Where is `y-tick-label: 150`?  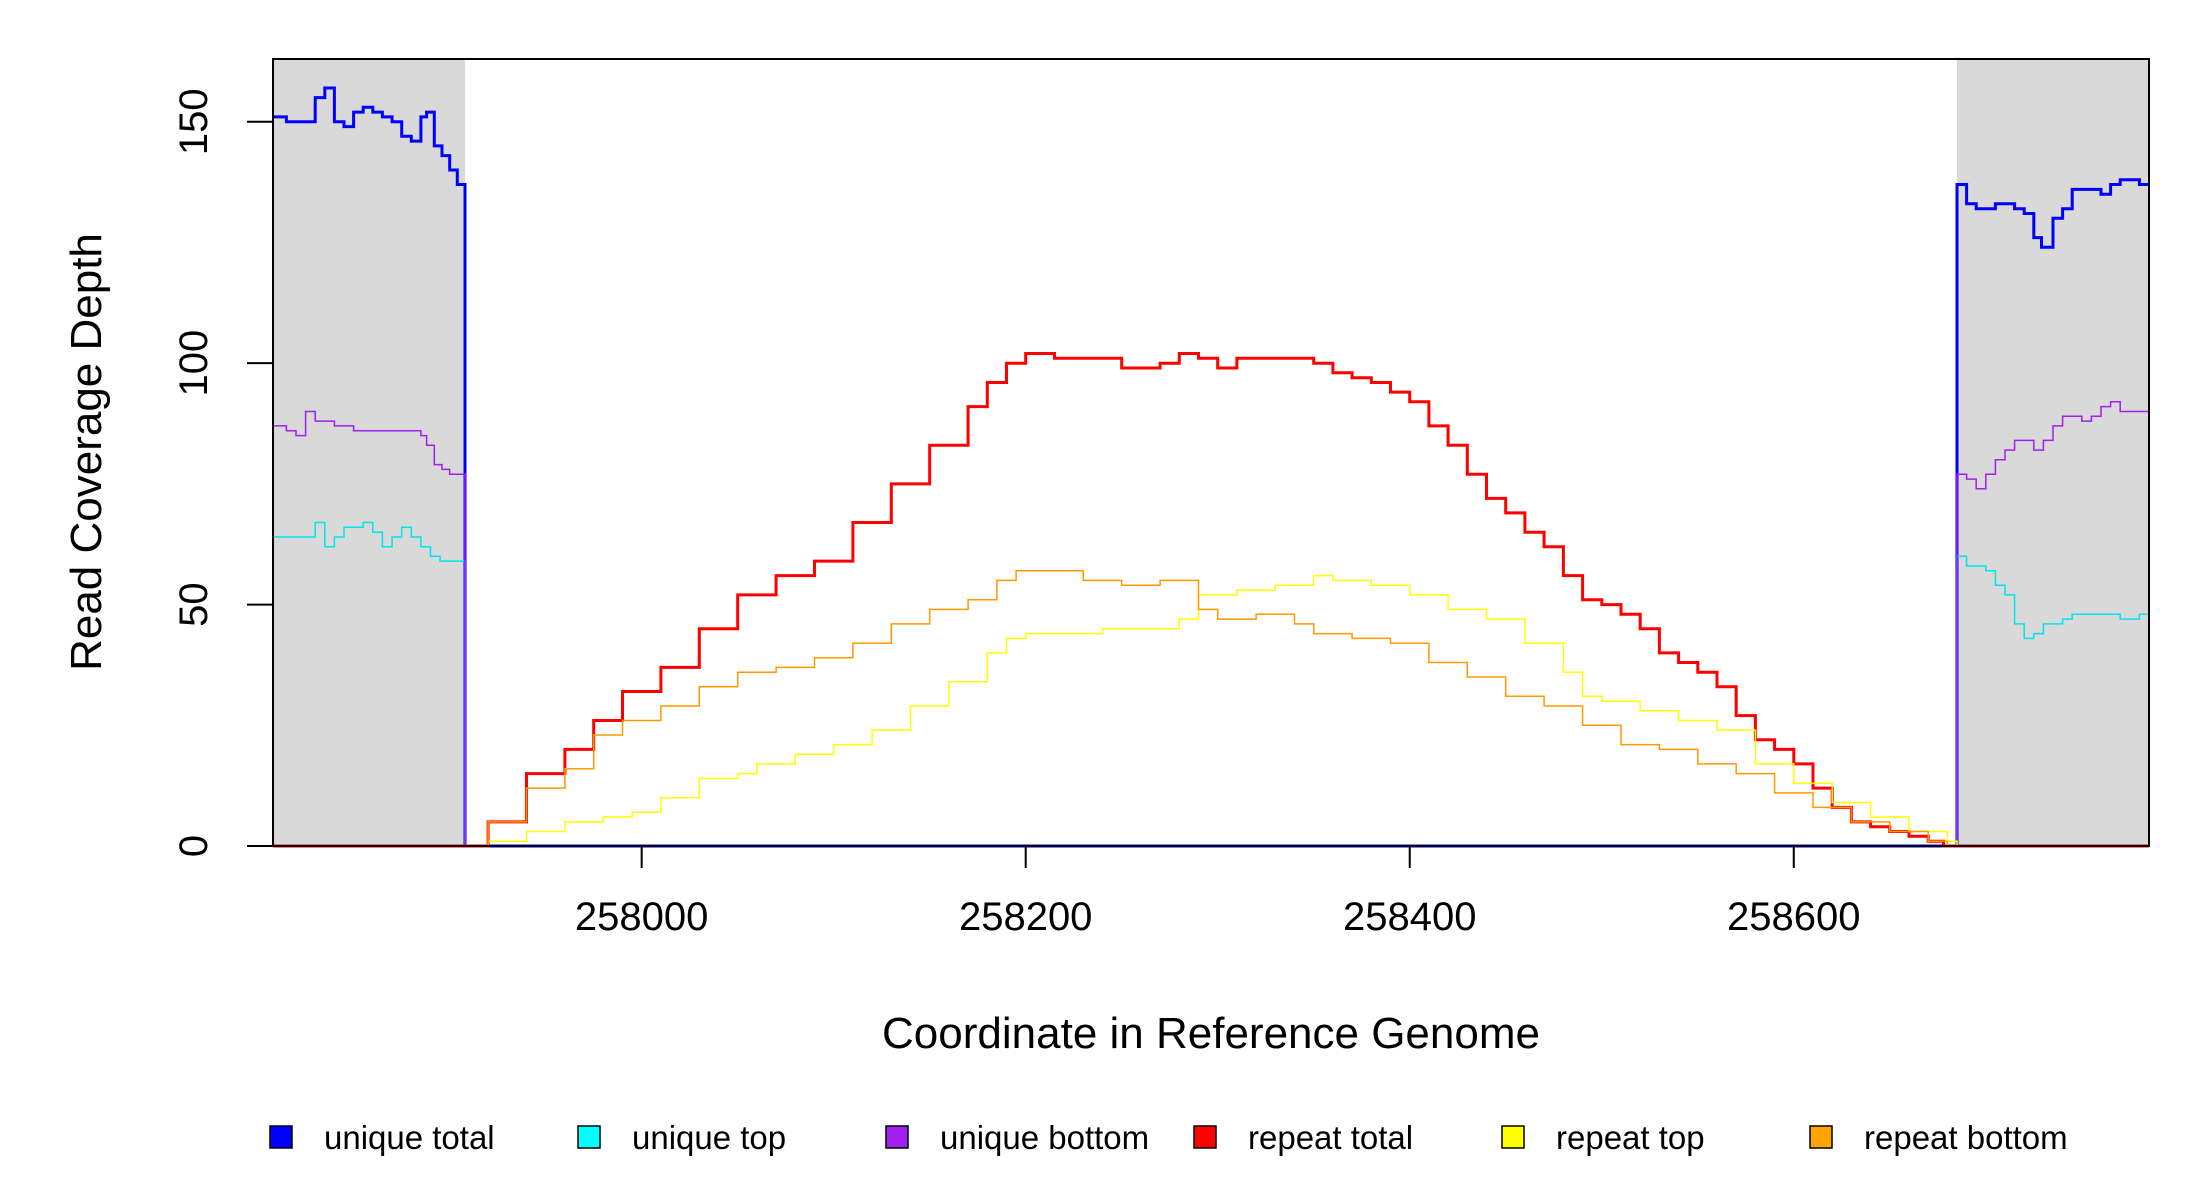
y-tick-label: 150 is located at coordinates (194, 121).